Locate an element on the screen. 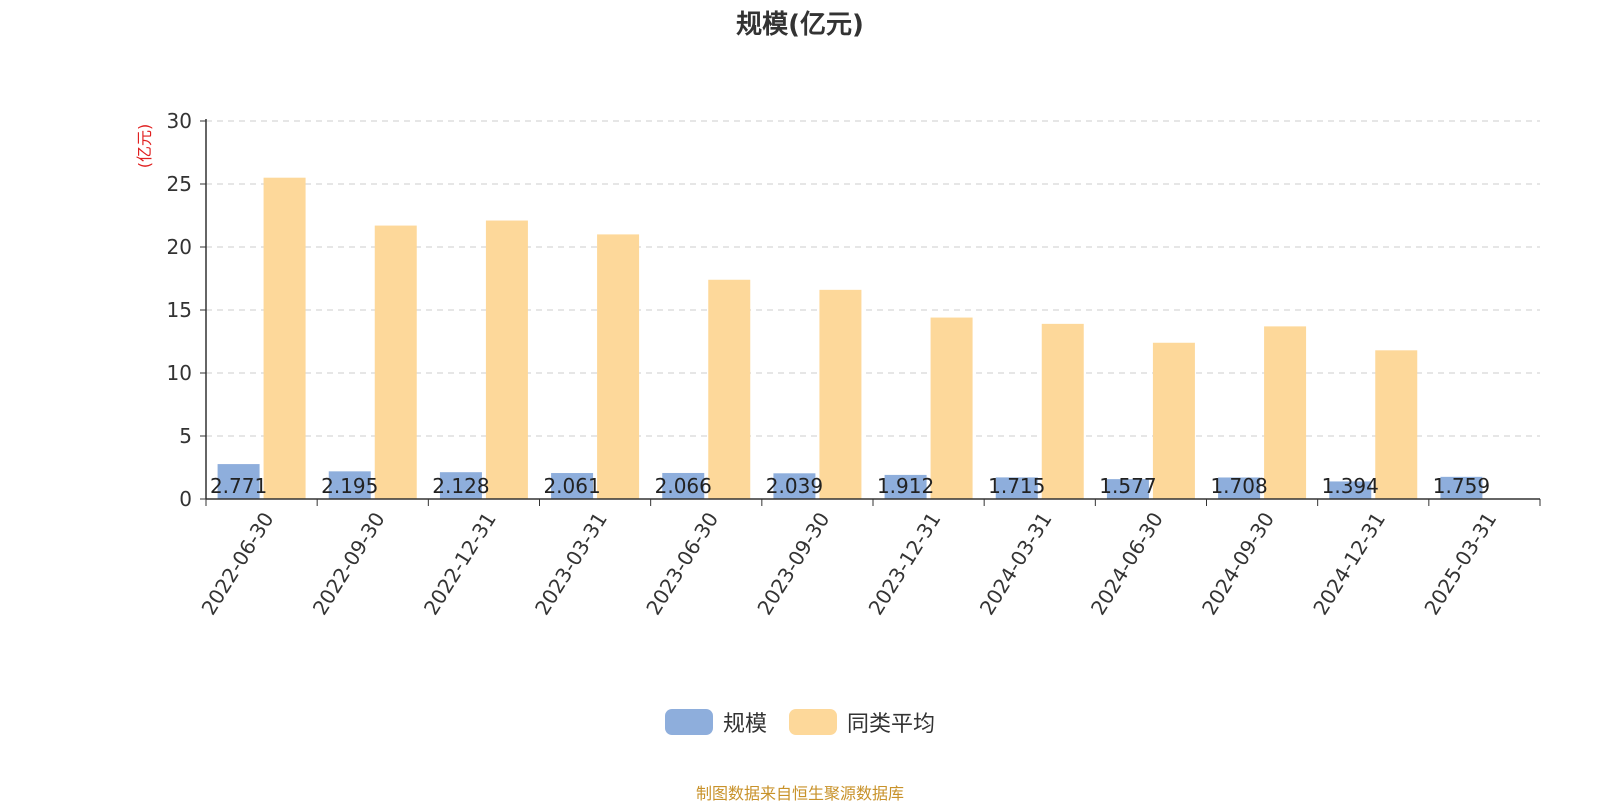 The height and width of the screenshot is (804, 1600). bar-value-label: 2.128 is located at coordinates (460, 486).